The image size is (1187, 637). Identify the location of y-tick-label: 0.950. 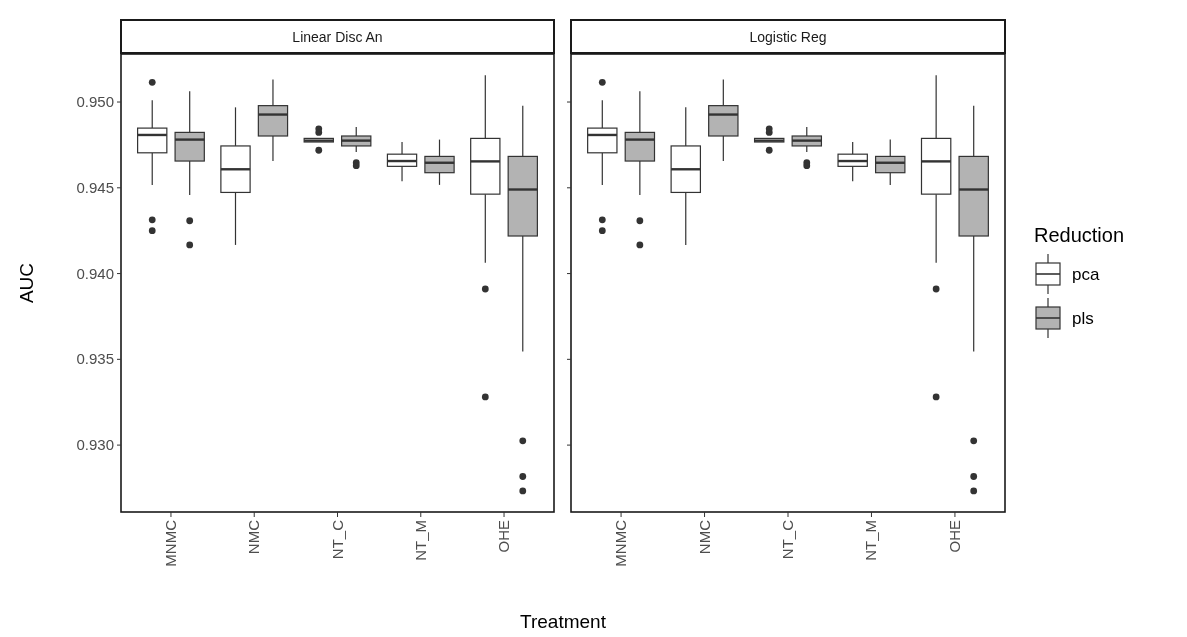
(95, 102).